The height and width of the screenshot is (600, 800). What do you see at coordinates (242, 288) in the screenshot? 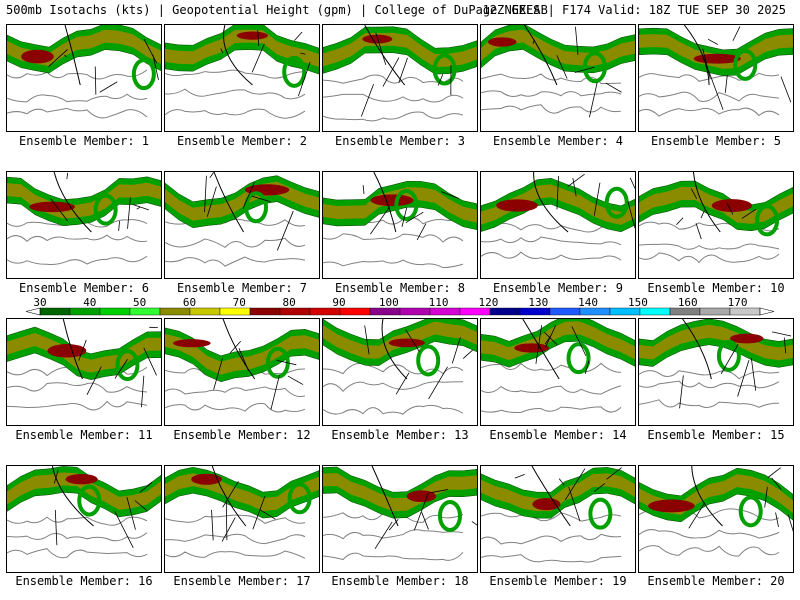
I see `ensemble-member-label: Ensemble Member: 7` at bounding box center [242, 288].